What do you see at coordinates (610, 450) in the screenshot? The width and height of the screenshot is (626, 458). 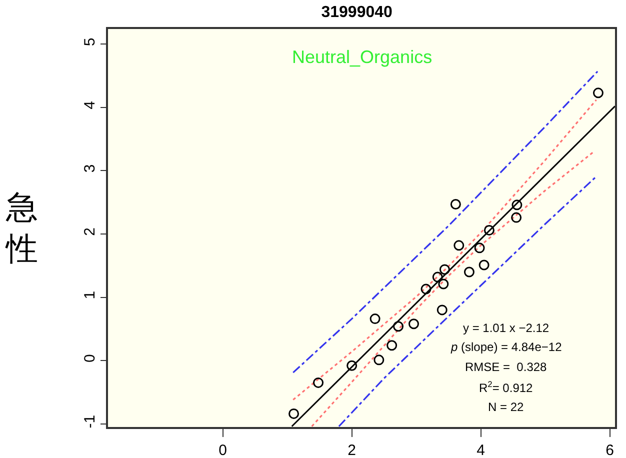 I see `x-tick-label: 6` at bounding box center [610, 450].